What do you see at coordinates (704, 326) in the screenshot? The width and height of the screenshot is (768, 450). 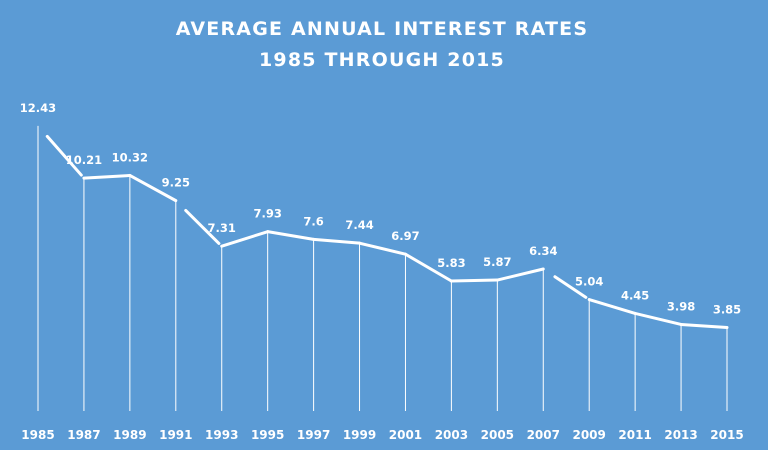 I see `line-segment-2013-2015` at bounding box center [704, 326].